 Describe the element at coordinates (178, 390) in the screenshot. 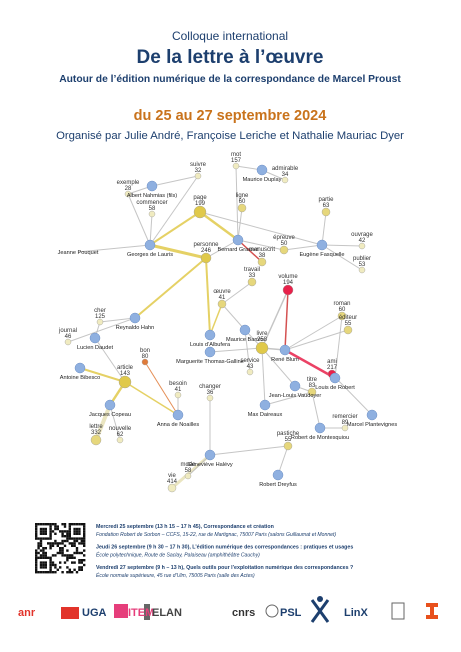

I see `word-count: 41` at that location.